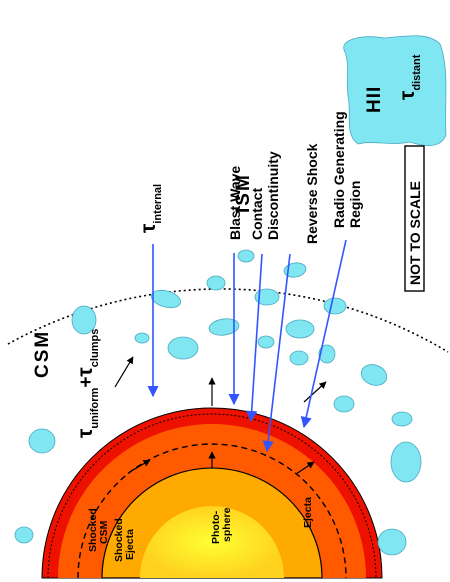 The width and height of the screenshot is (450, 582). I want to click on label-not-to-scale: NOT TO SCALE, so click(414, 218).